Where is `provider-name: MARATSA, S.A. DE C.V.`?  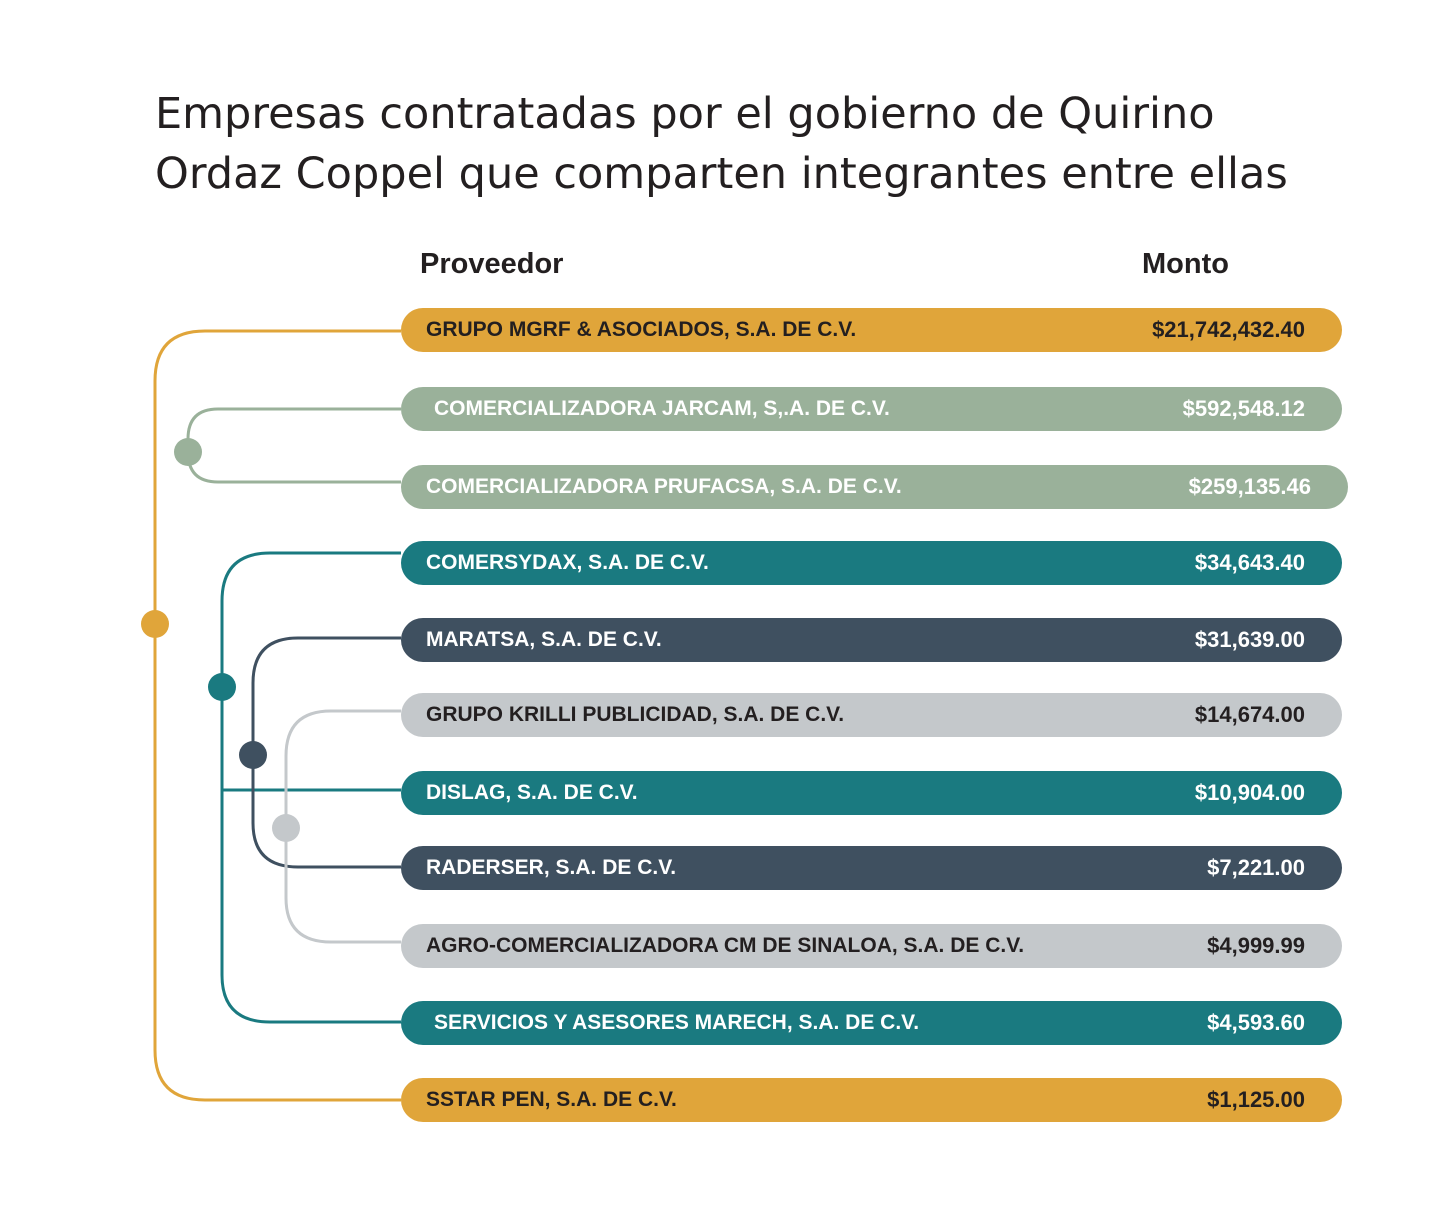 provider-name: MARATSA, S.A. DE C.V. is located at coordinates (544, 639).